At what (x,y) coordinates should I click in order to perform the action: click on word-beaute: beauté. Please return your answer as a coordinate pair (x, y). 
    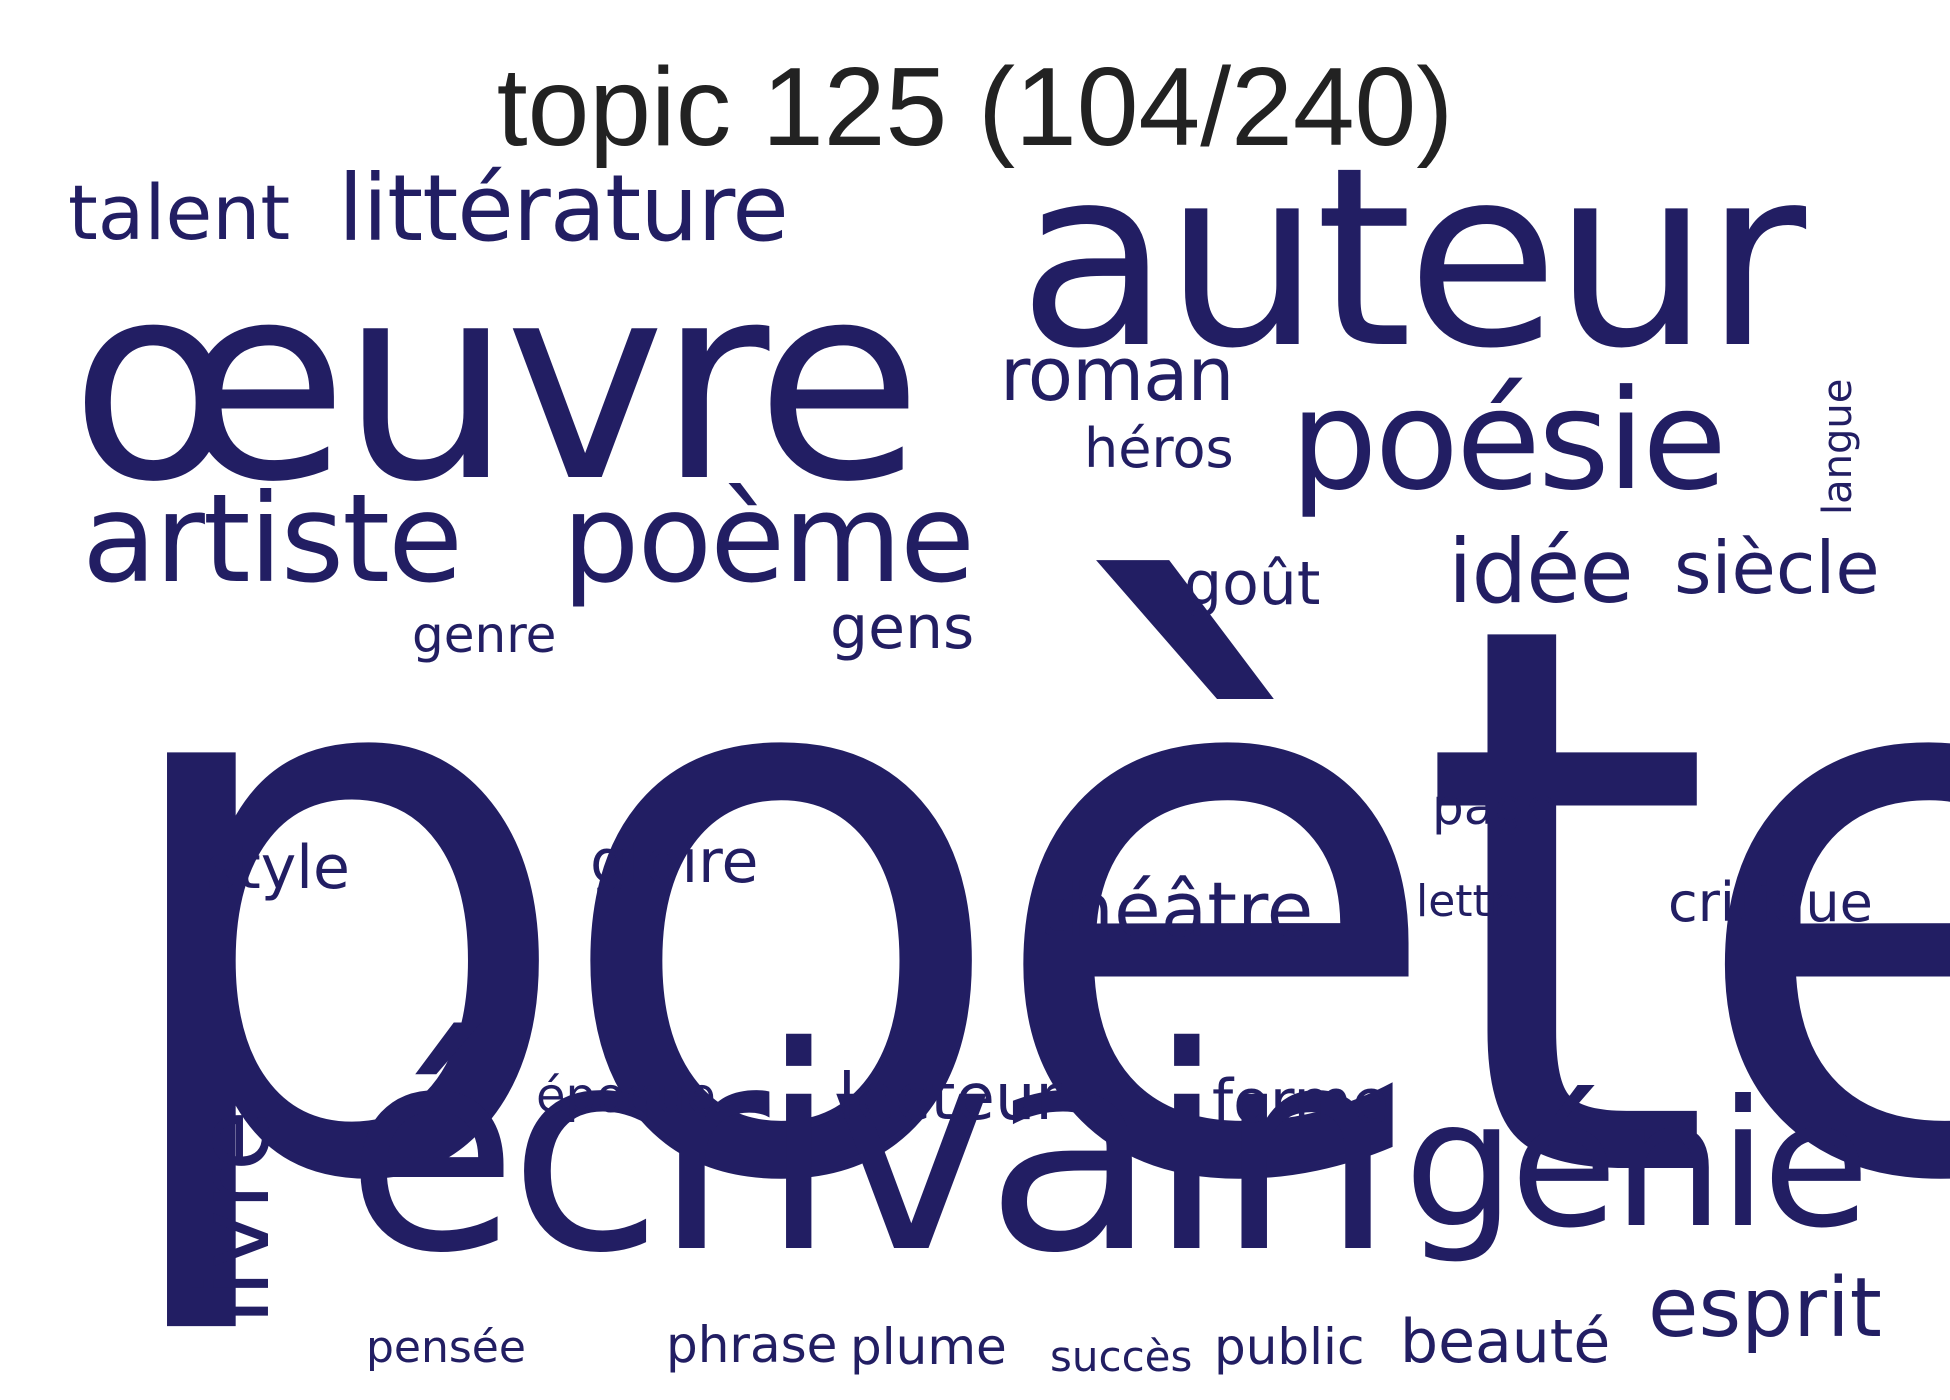
    Looking at the image, I should click on (1505, 1342).